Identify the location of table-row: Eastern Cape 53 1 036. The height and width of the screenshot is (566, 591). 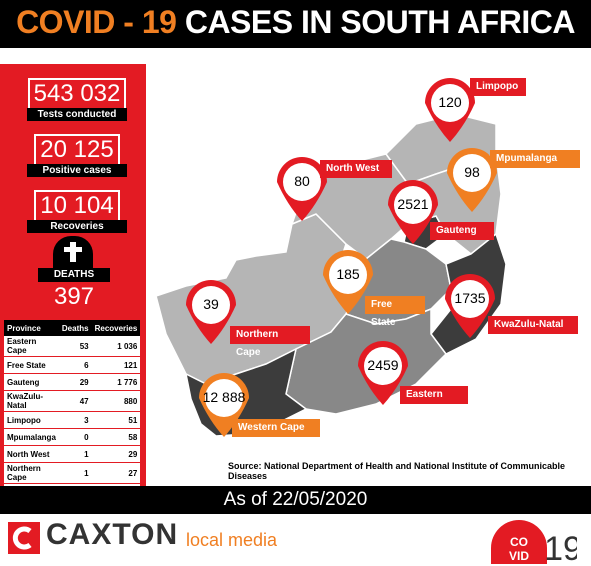
(72, 346).